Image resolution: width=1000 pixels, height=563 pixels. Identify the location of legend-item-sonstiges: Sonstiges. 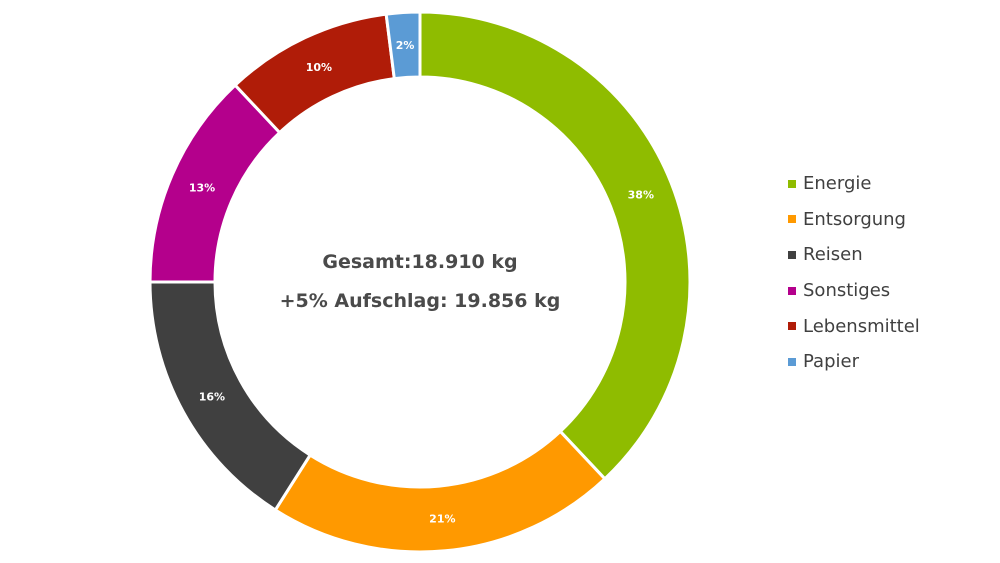
(854, 291).